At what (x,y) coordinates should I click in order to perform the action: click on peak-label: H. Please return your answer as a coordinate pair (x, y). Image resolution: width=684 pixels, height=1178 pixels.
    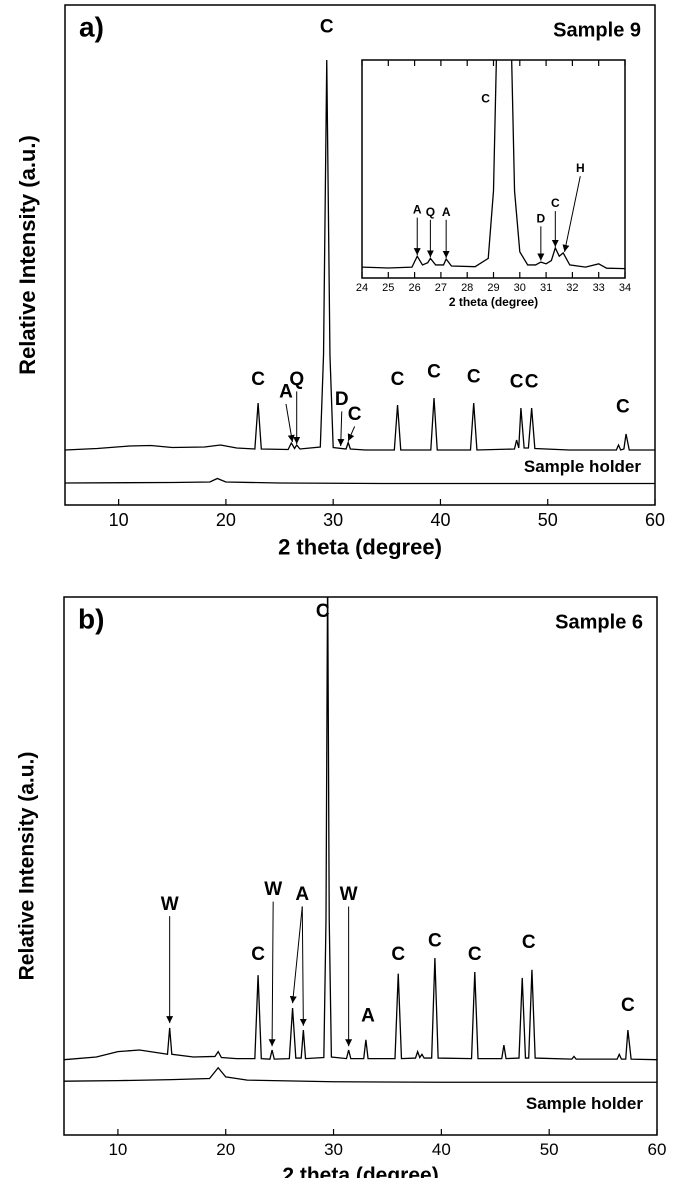
    Looking at the image, I should click on (580, 168).